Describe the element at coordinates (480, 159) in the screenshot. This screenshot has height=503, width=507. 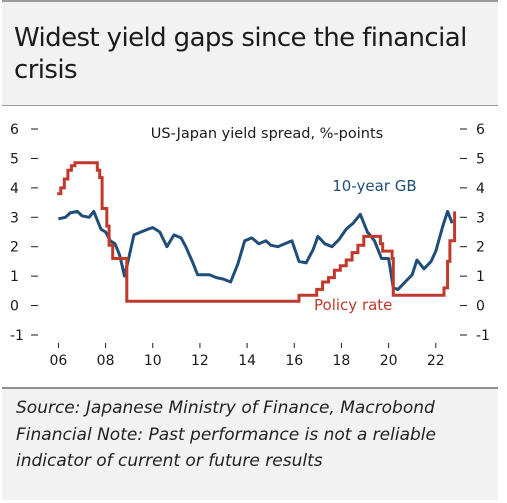
I see `y-tick-label-right: 5` at that location.